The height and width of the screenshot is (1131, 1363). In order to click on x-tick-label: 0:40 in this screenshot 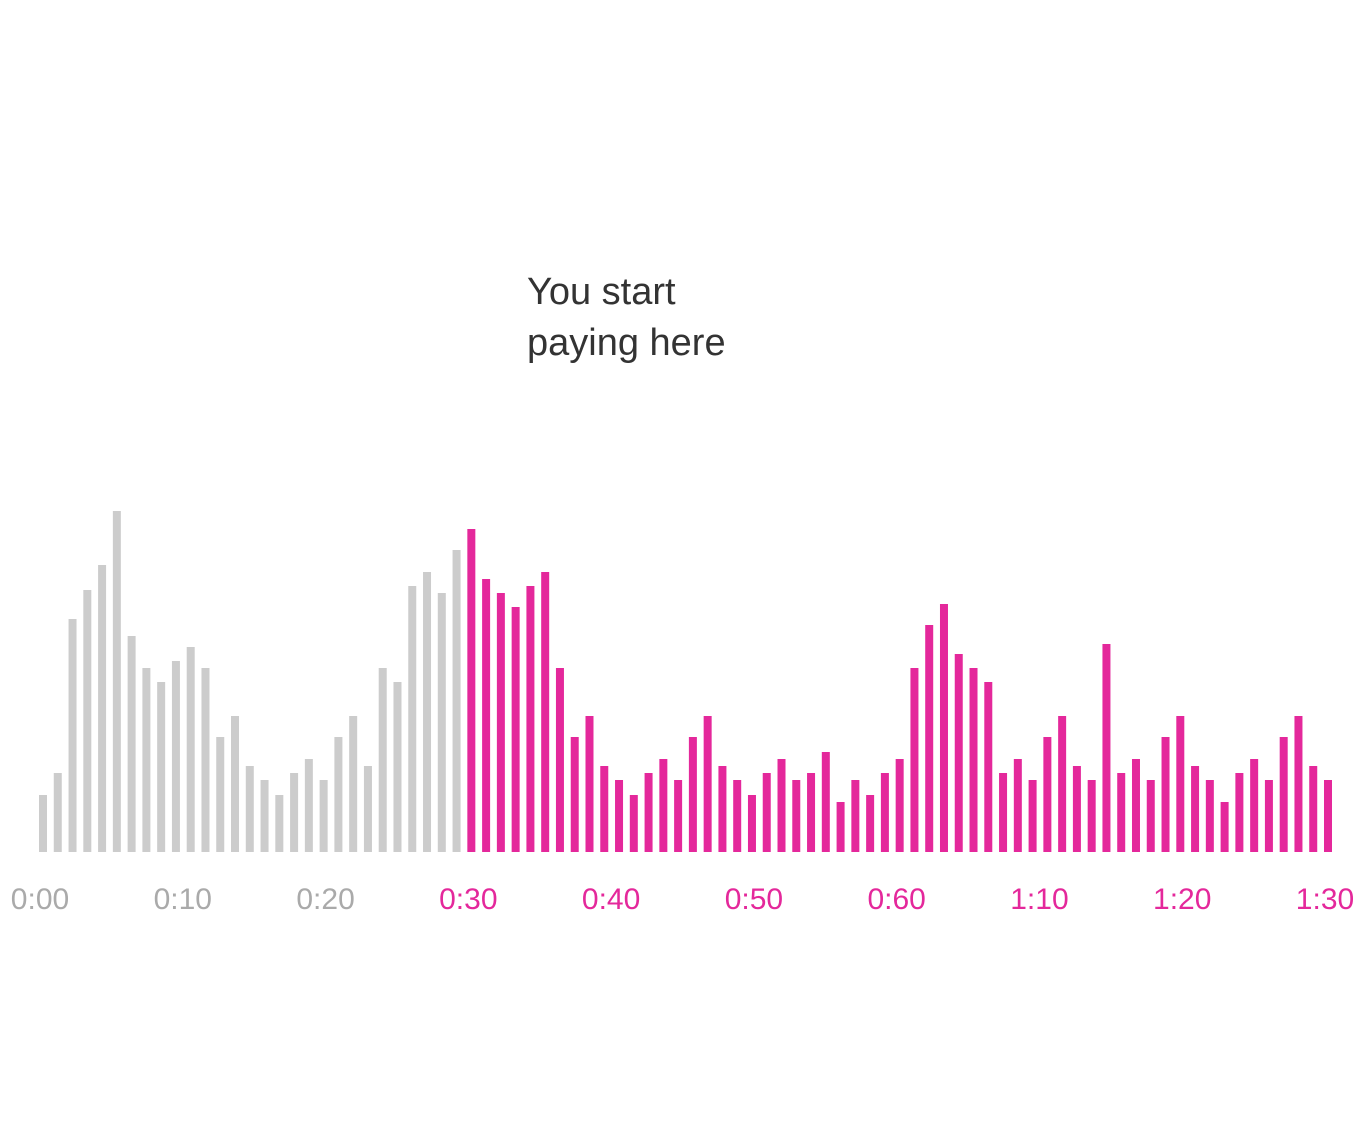, I will do `click(611, 899)`.